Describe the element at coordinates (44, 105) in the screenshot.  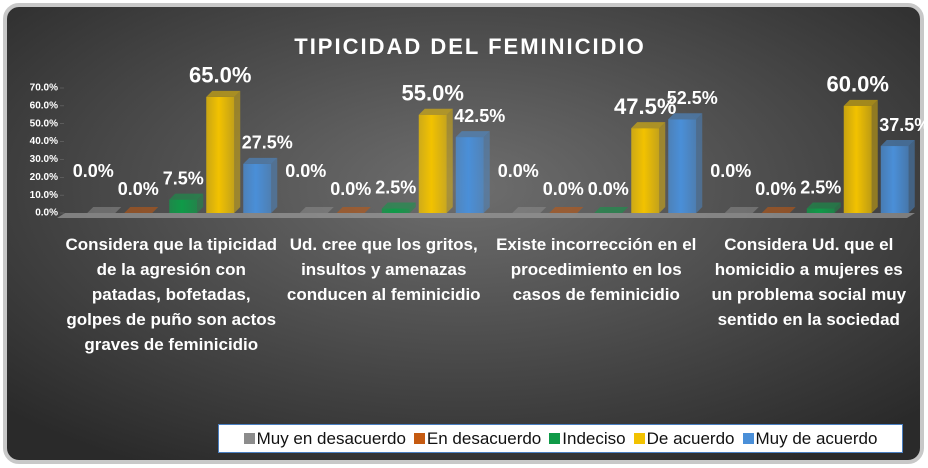
I see `y-tick-label: 60.0%` at that location.